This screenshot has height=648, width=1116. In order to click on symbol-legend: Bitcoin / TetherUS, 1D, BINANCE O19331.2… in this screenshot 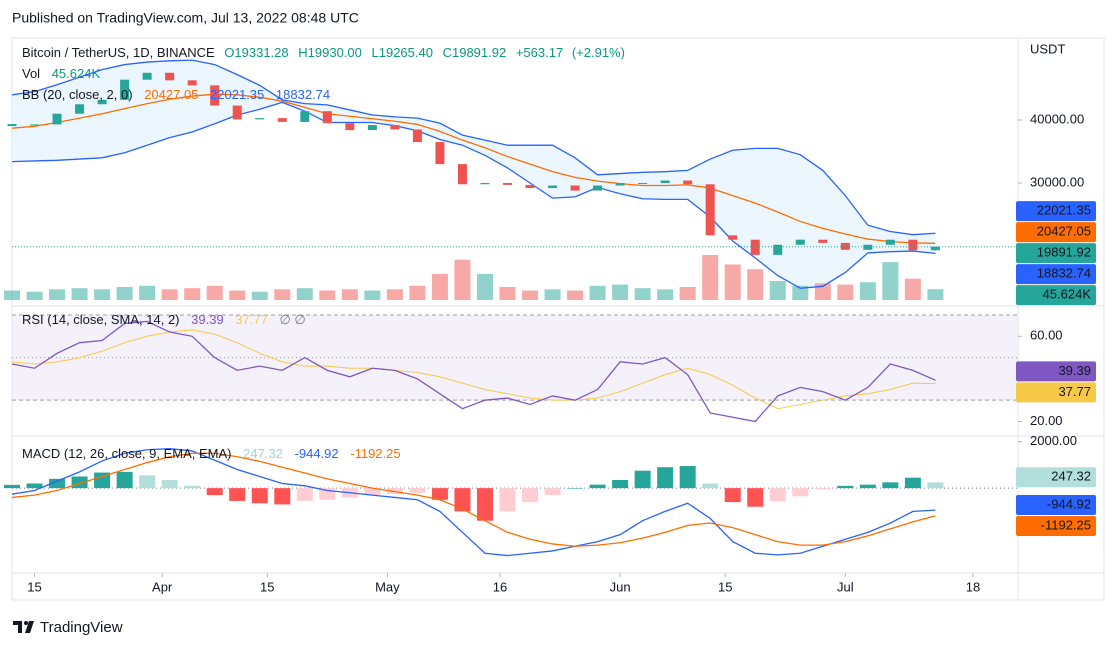, I will do `click(323, 52)`.